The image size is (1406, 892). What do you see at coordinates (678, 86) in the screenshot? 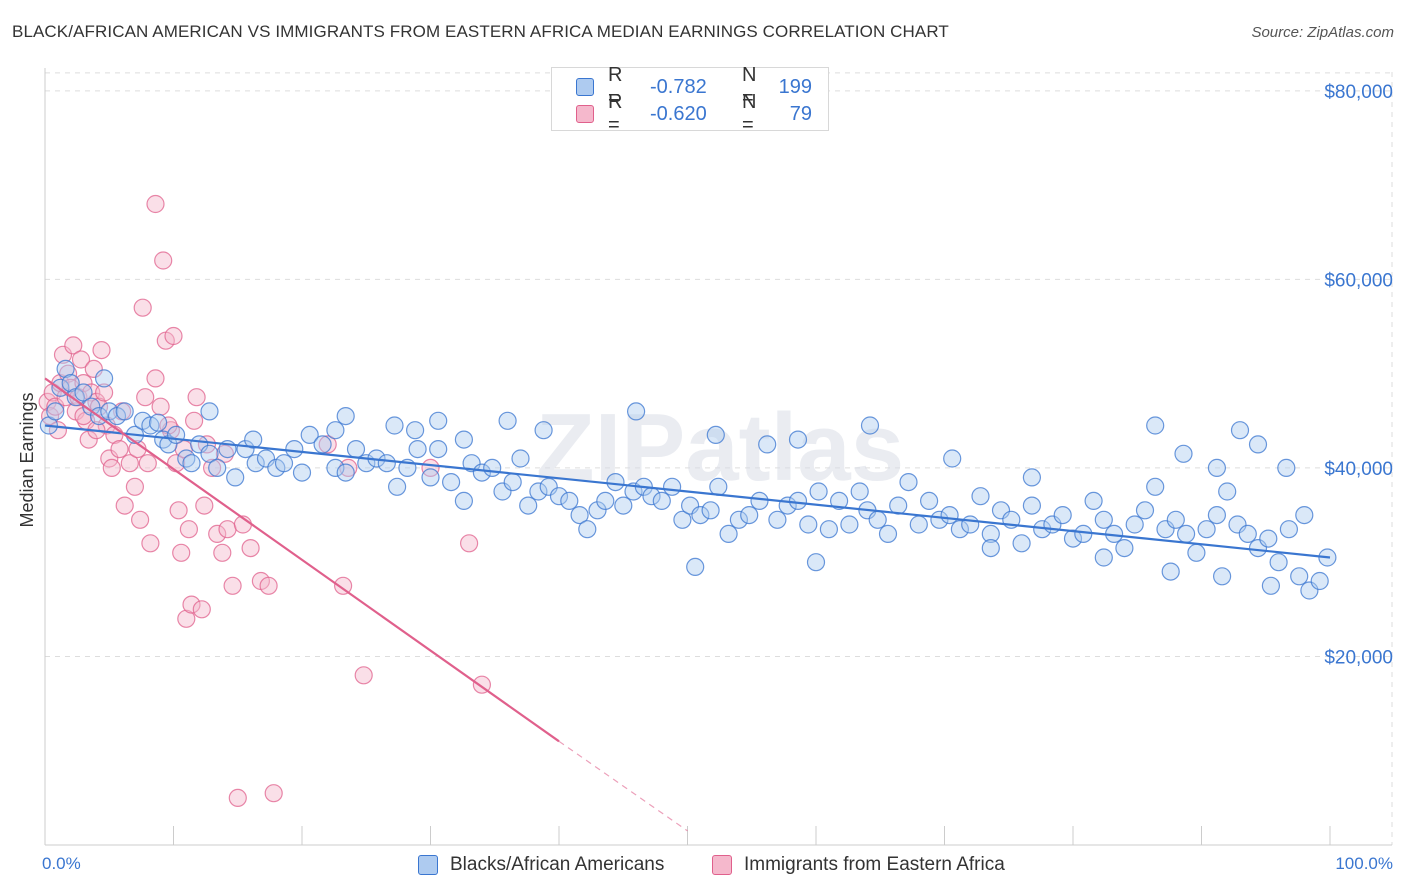
I see `legend-r-value: -0.782` at bounding box center [678, 86].